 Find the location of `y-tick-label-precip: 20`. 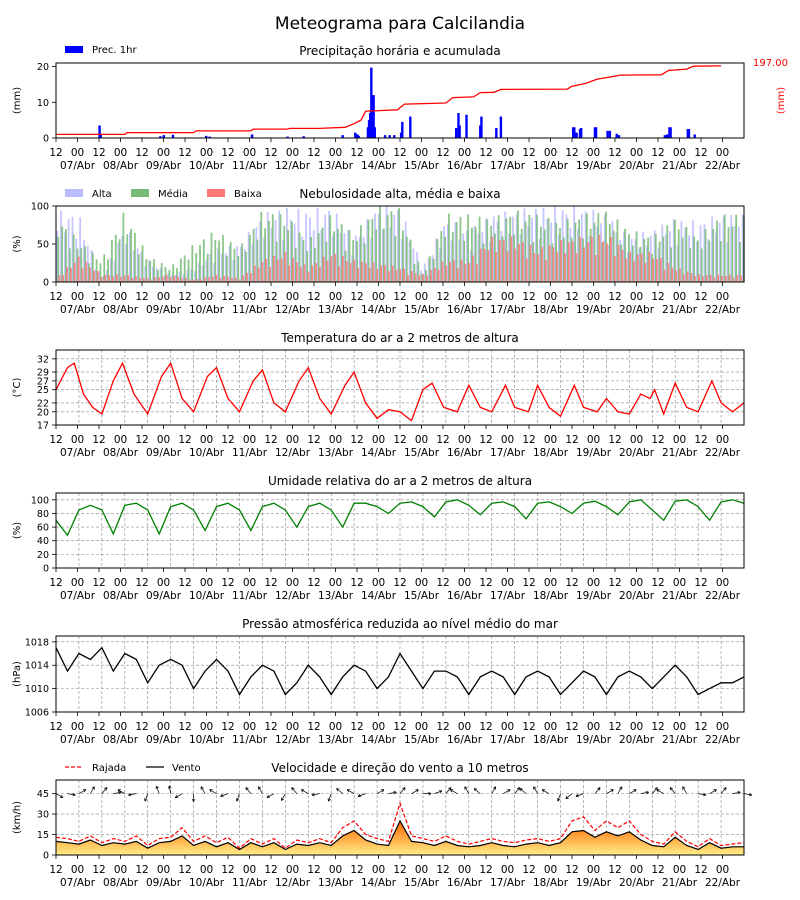

y-tick-label-precip: 20 is located at coordinates (43, 67).